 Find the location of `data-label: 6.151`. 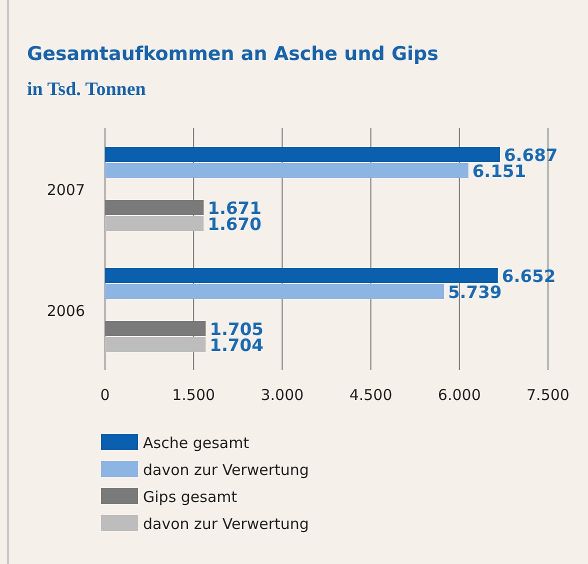

data-label: 6.151 is located at coordinates (499, 172).